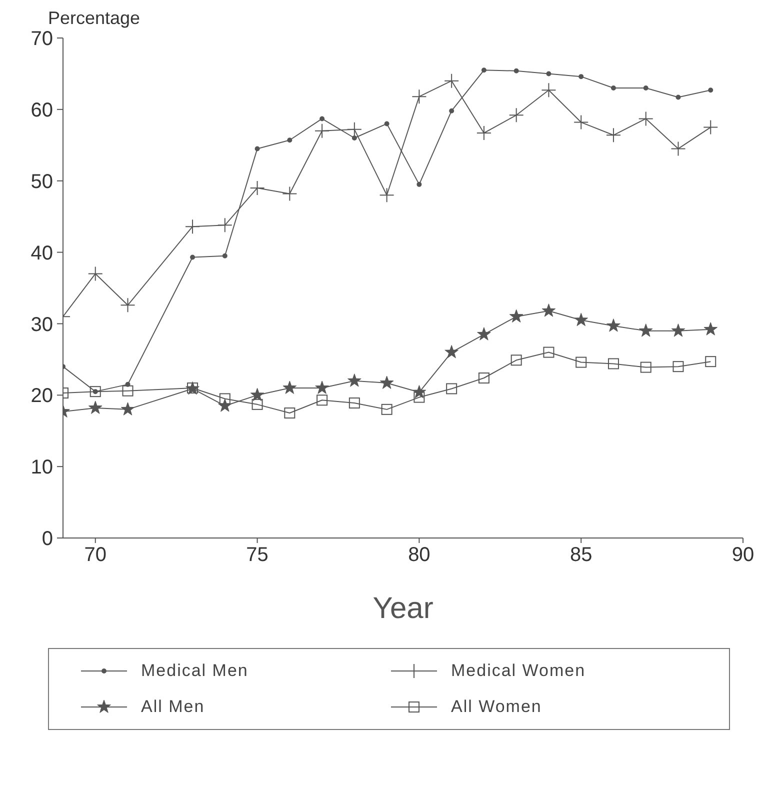  Describe the element at coordinates (95, 555) in the screenshot. I see `x-tick-label: 70` at that location.